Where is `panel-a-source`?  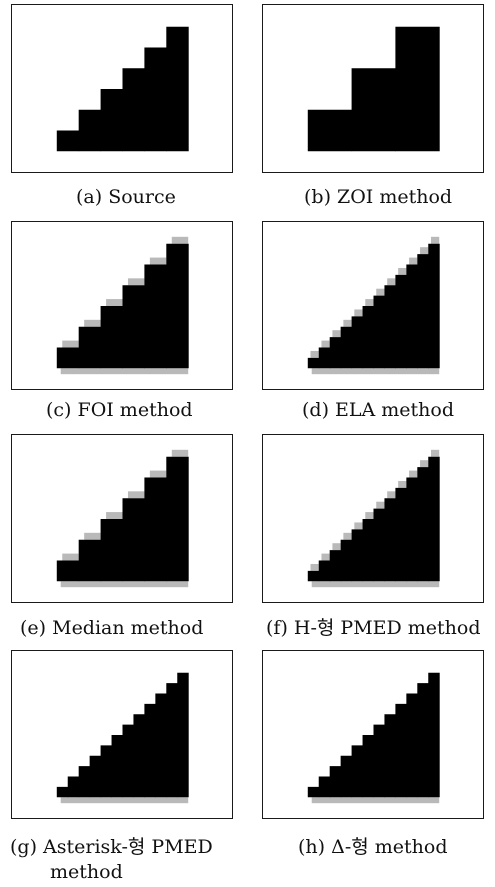
panel-a-source is located at coordinates (122, 88).